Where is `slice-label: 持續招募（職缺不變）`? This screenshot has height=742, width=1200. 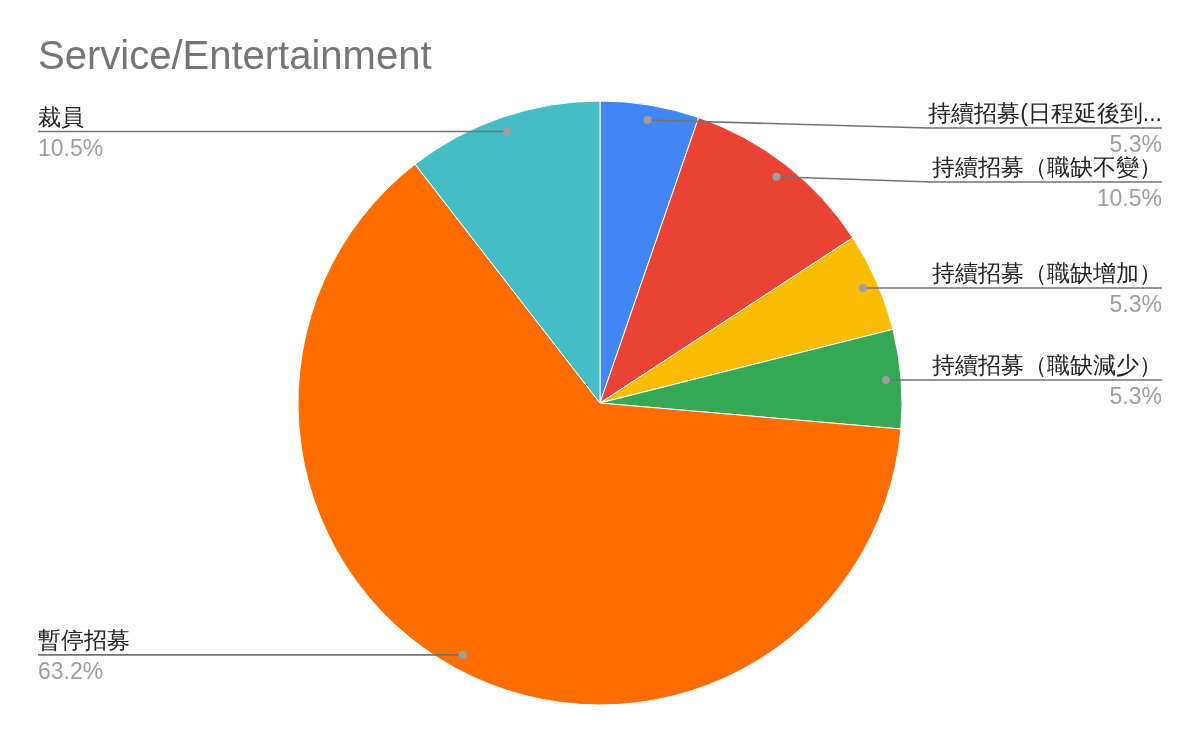
slice-label: 持續招募（職缺不變） is located at coordinates (1047, 167).